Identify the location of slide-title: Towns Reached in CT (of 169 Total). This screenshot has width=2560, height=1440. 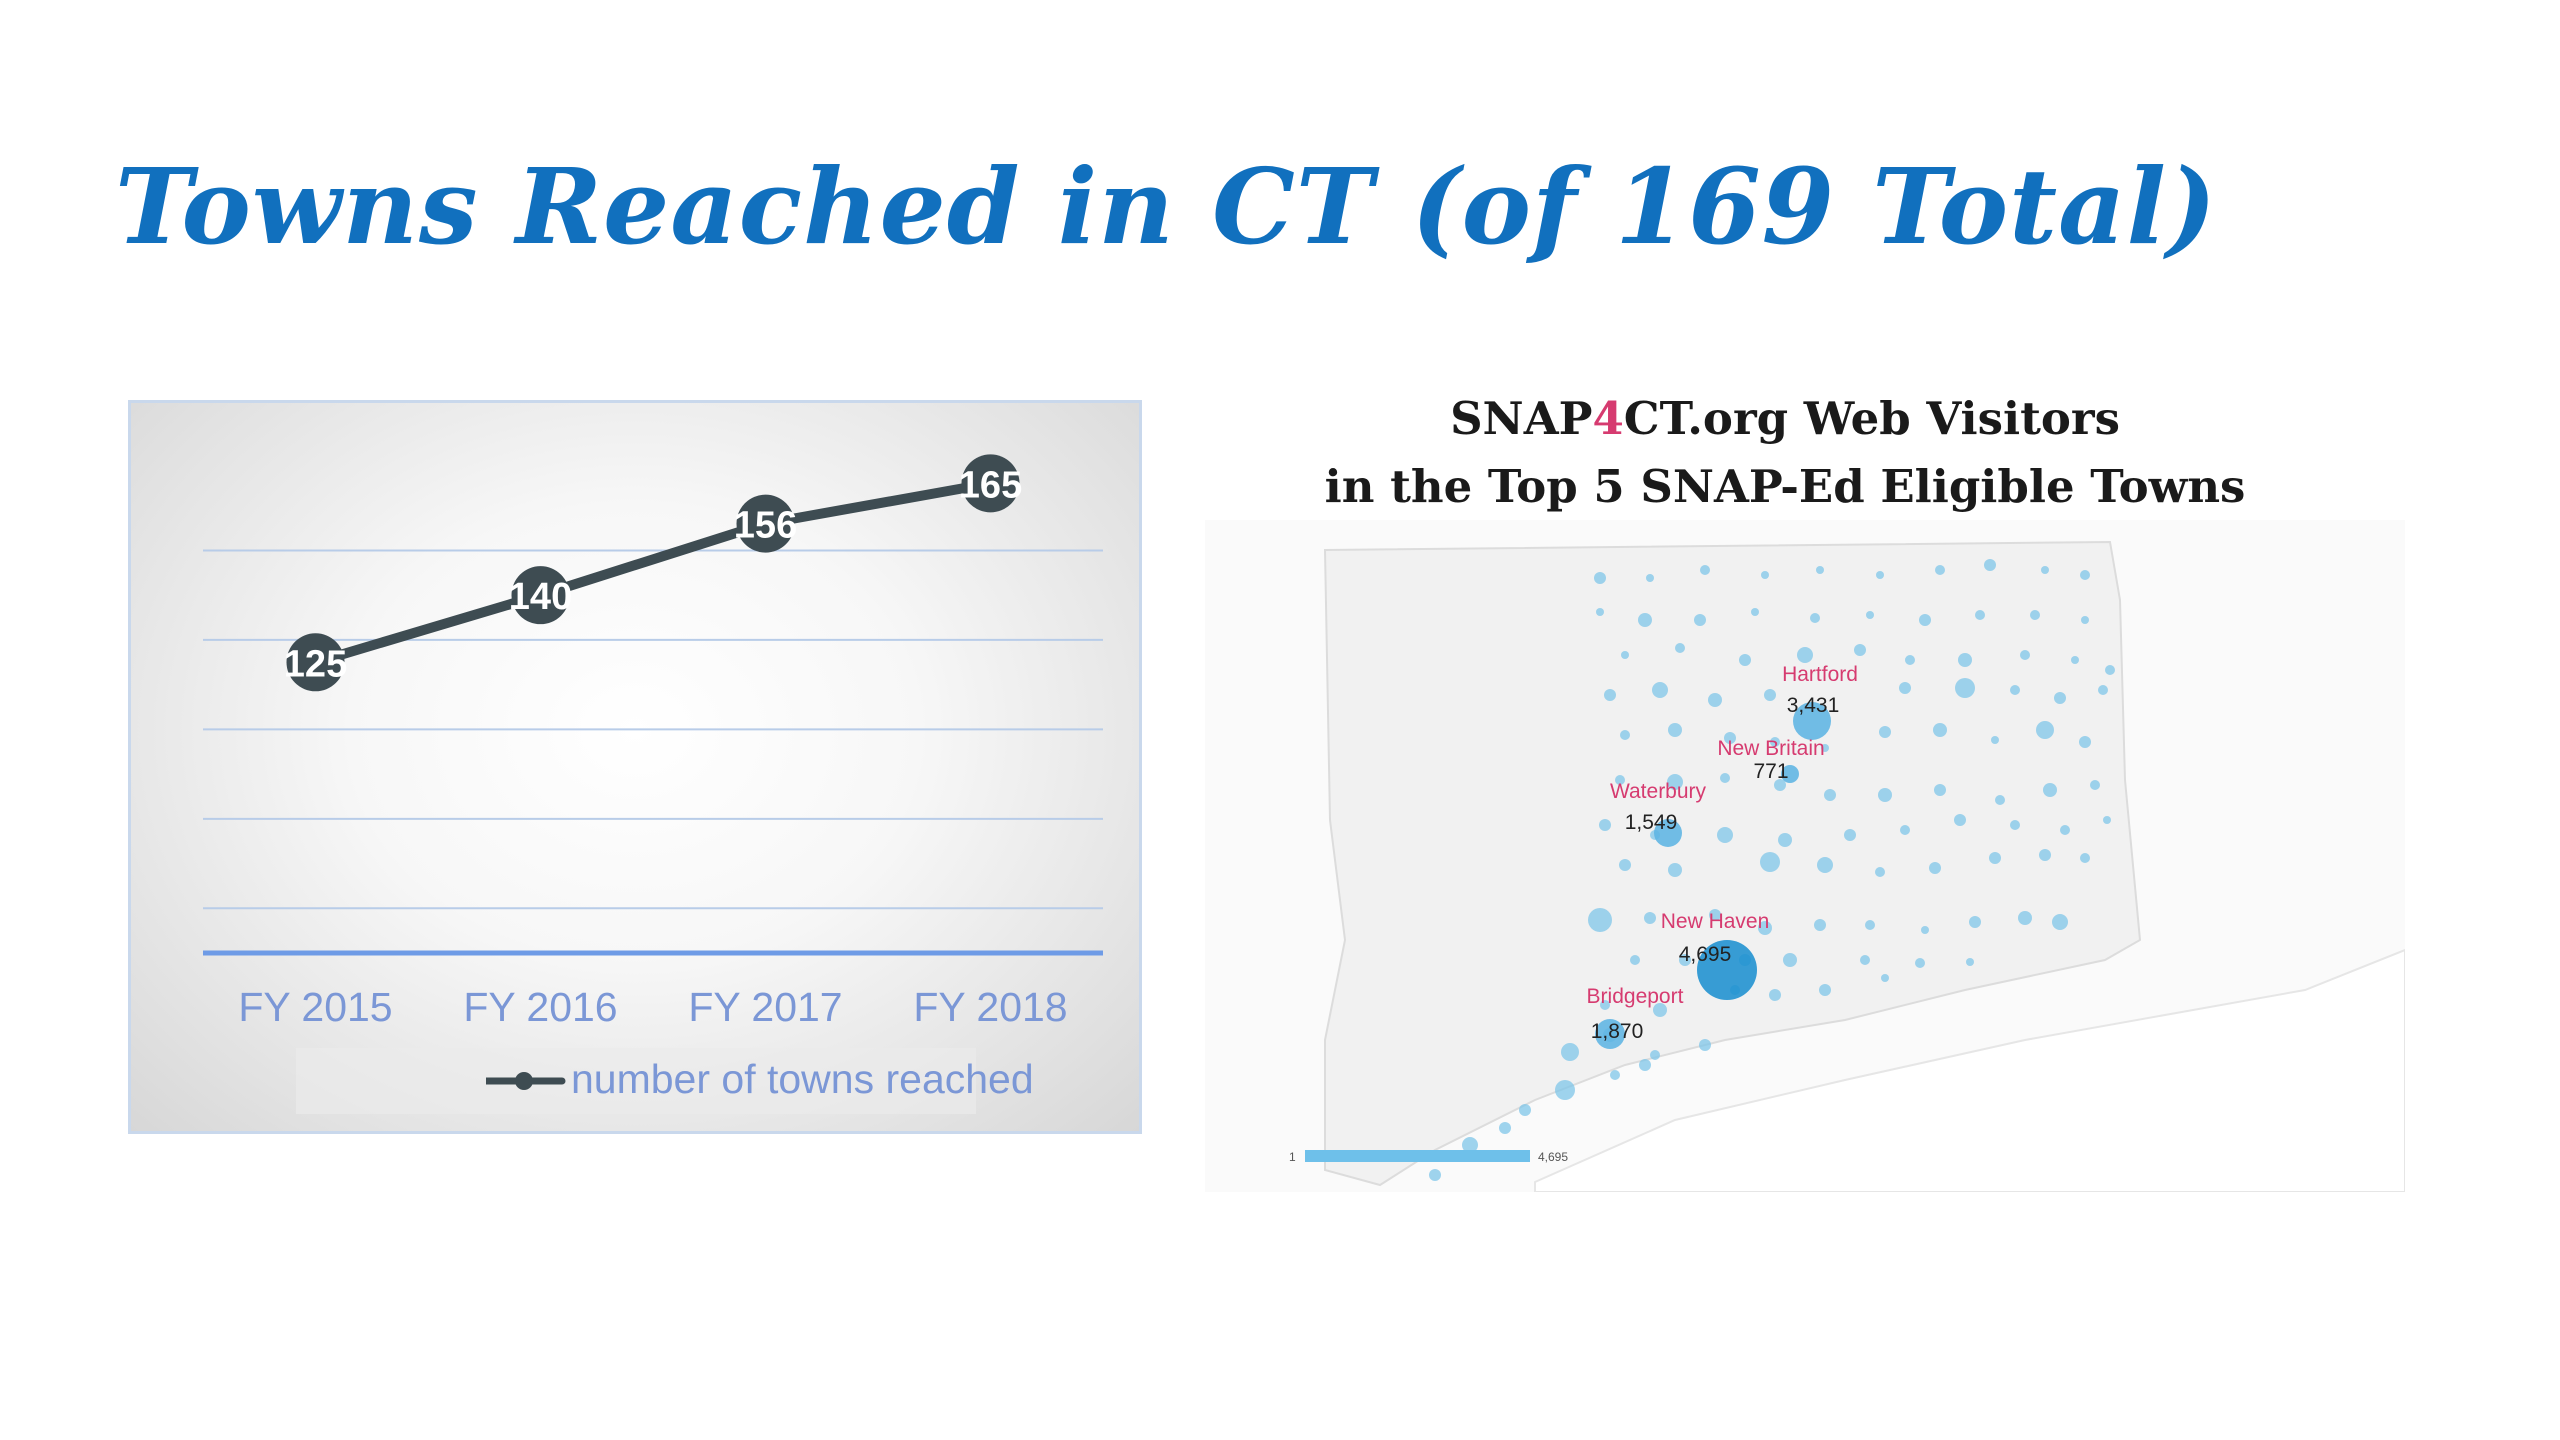
(1166, 206).